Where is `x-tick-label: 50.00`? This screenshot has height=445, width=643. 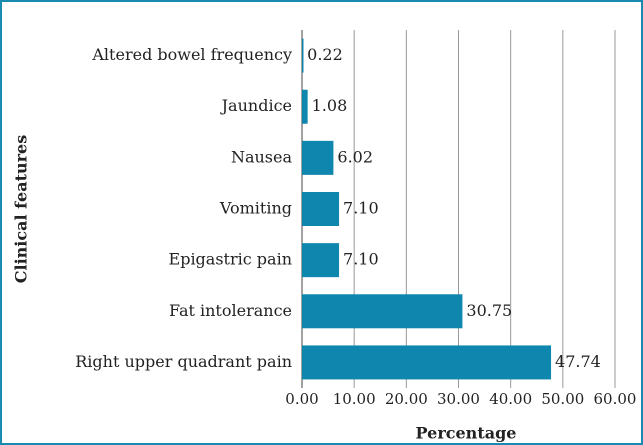 x-tick-label: 50.00 is located at coordinates (562, 399).